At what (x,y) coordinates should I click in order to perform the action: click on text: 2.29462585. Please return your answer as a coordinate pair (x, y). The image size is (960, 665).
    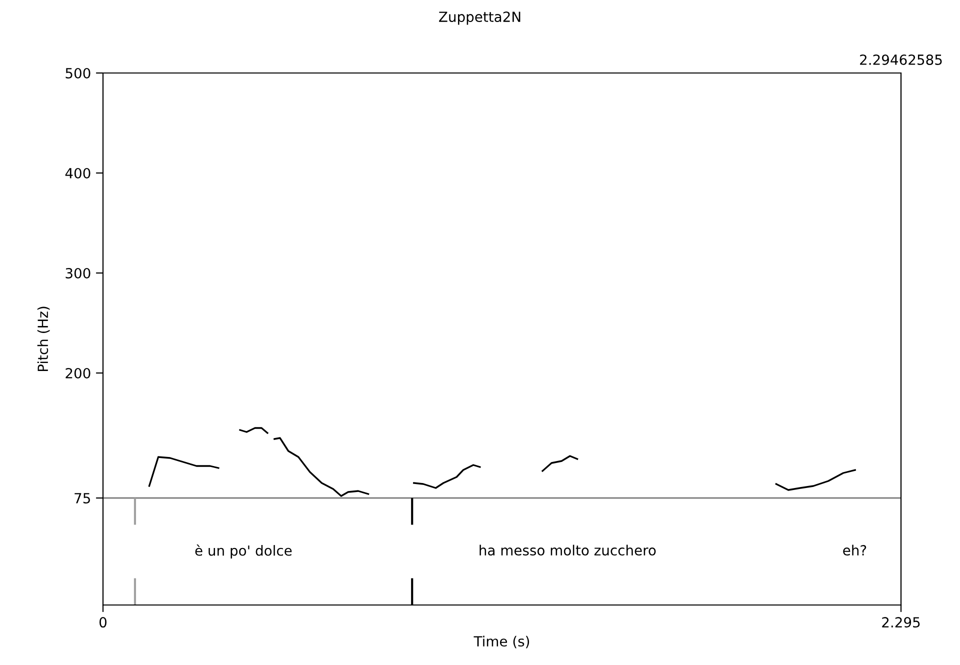
    Looking at the image, I should click on (901, 59).